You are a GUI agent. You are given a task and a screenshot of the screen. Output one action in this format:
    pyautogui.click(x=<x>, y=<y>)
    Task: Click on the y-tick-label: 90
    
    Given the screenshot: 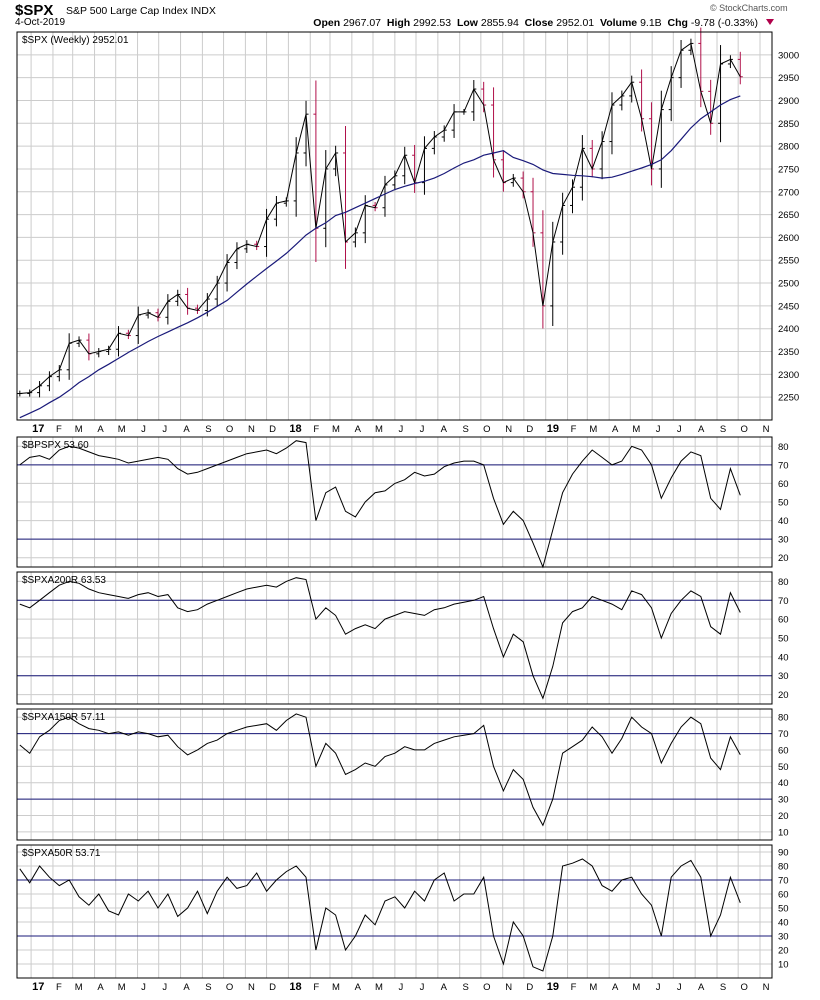 What is the action you would take?
    pyautogui.click(x=783, y=853)
    